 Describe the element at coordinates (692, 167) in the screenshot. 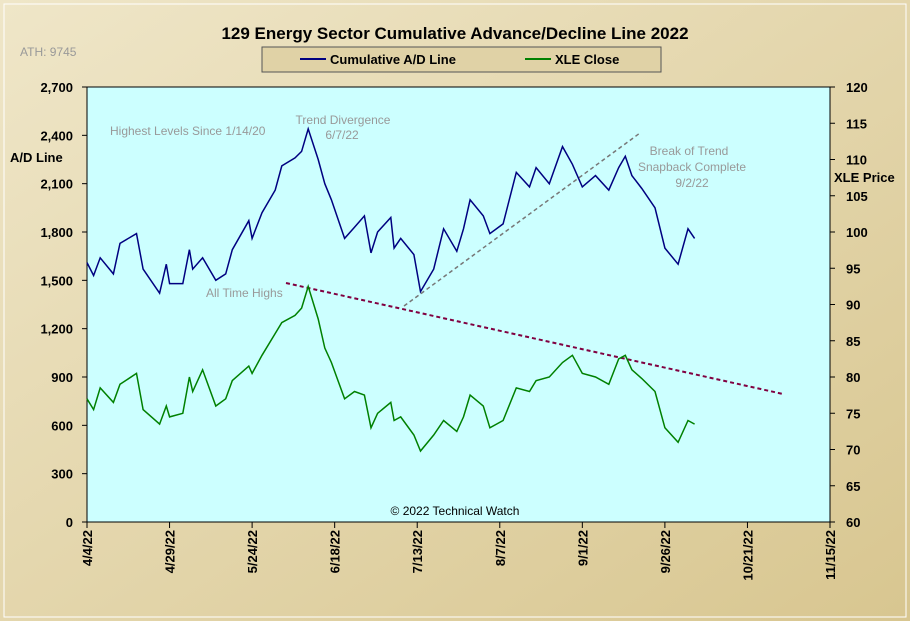

I see `annotation: Snapback Complete` at that location.